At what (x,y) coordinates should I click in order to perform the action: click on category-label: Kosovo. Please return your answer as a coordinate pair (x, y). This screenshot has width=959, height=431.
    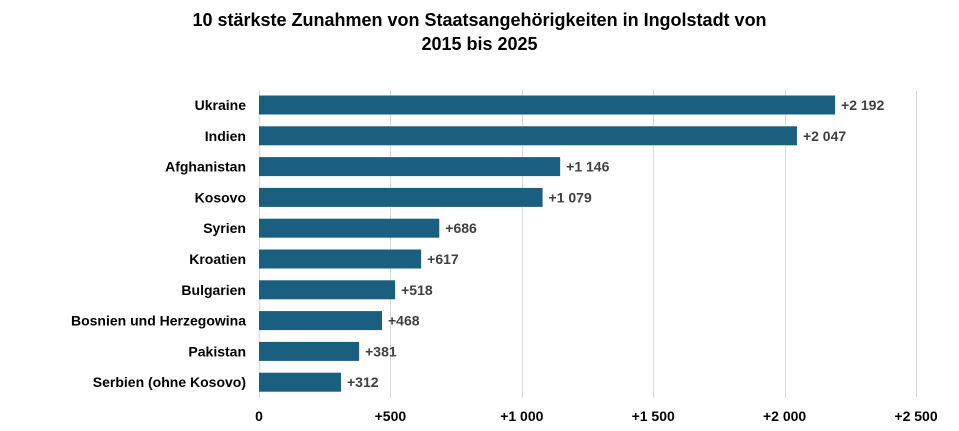
    Looking at the image, I should click on (220, 197).